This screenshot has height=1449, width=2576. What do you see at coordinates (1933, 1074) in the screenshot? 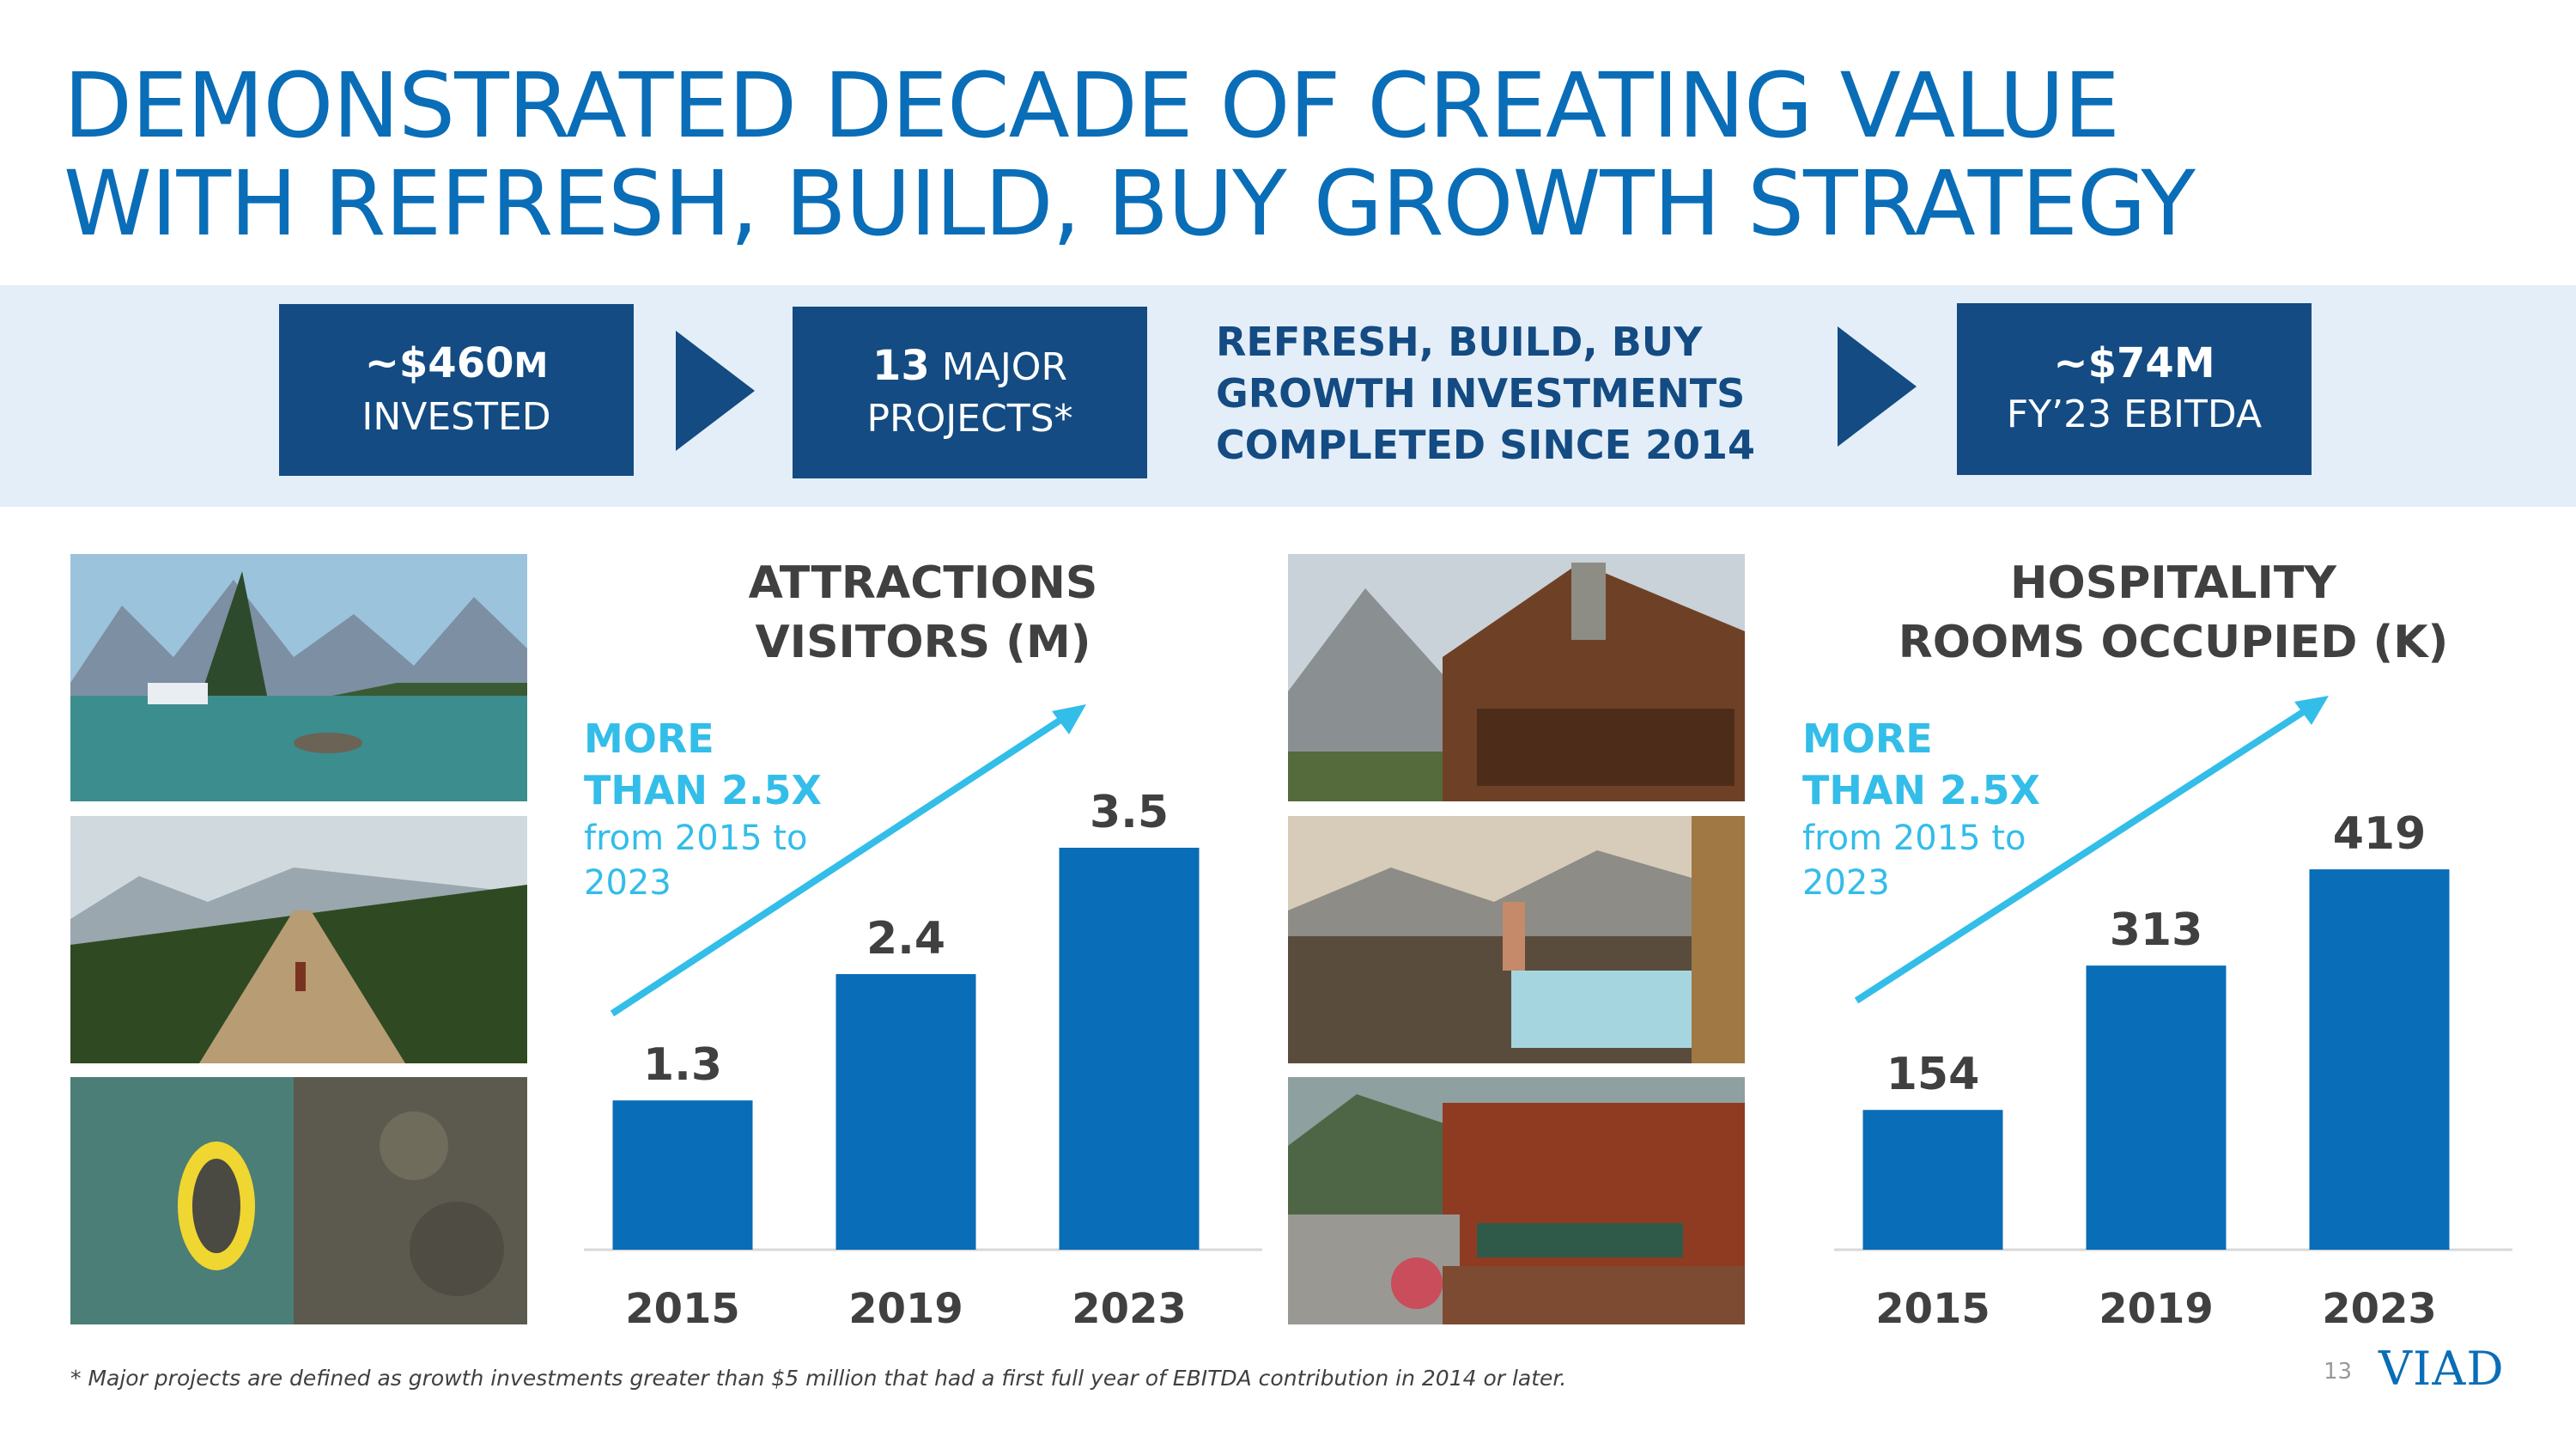
I see `value-label-2015: 154` at bounding box center [1933, 1074].